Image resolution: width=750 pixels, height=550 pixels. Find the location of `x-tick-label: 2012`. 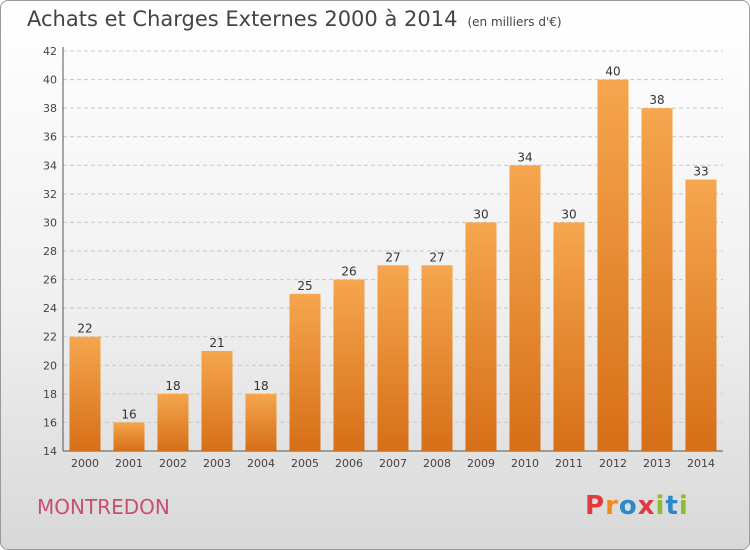

x-tick-label: 2012 is located at coordinates (613, 463).